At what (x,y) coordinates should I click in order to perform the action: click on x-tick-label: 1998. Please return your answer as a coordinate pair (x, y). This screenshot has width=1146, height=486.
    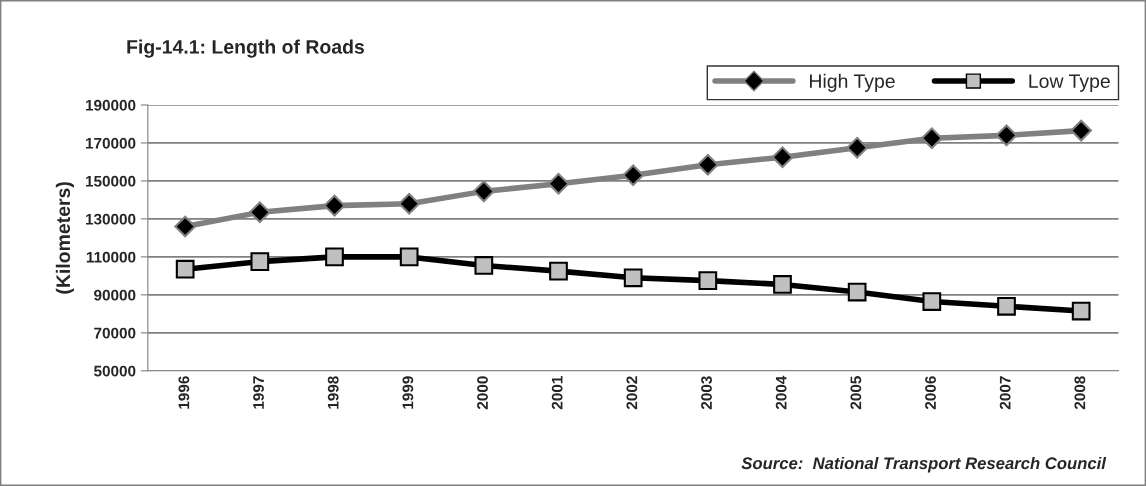
    Looking at the image, I should click on (333, 392).